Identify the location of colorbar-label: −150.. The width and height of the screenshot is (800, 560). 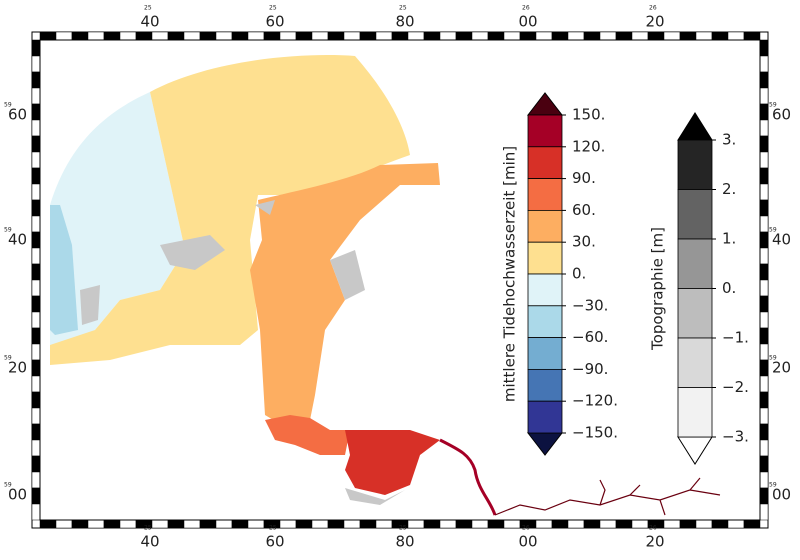
(595, 433).